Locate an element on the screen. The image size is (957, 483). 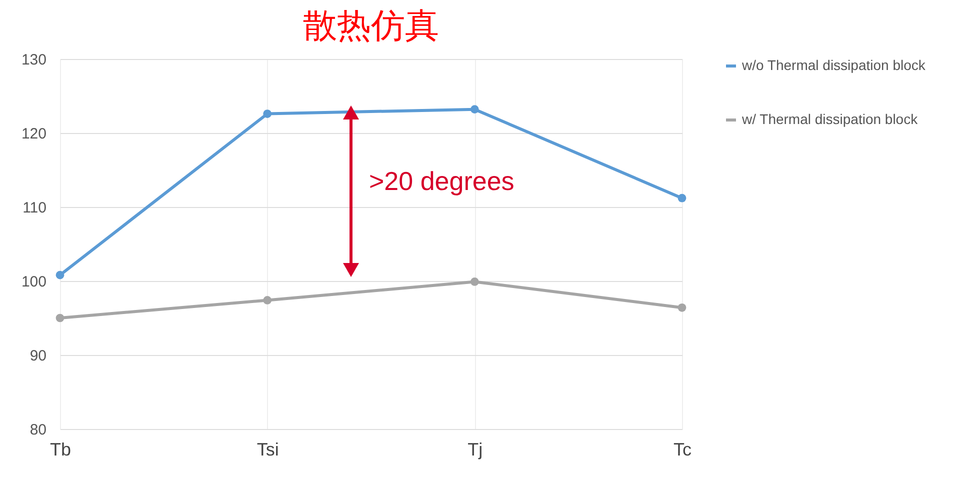
x-tick-label: Tc is located at coordinates (683, 450).